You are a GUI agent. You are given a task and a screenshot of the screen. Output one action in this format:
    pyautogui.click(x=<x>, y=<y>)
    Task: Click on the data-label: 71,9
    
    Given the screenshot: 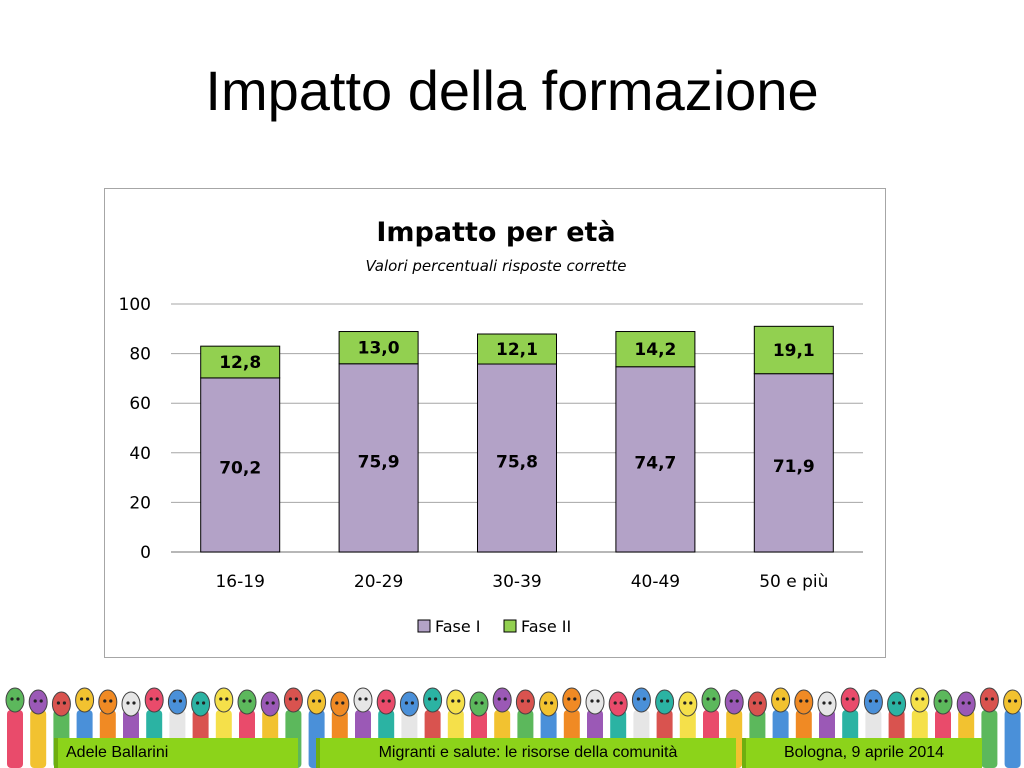 What is the action you would take?
    pyautogui.click(x=794, y=467)
    